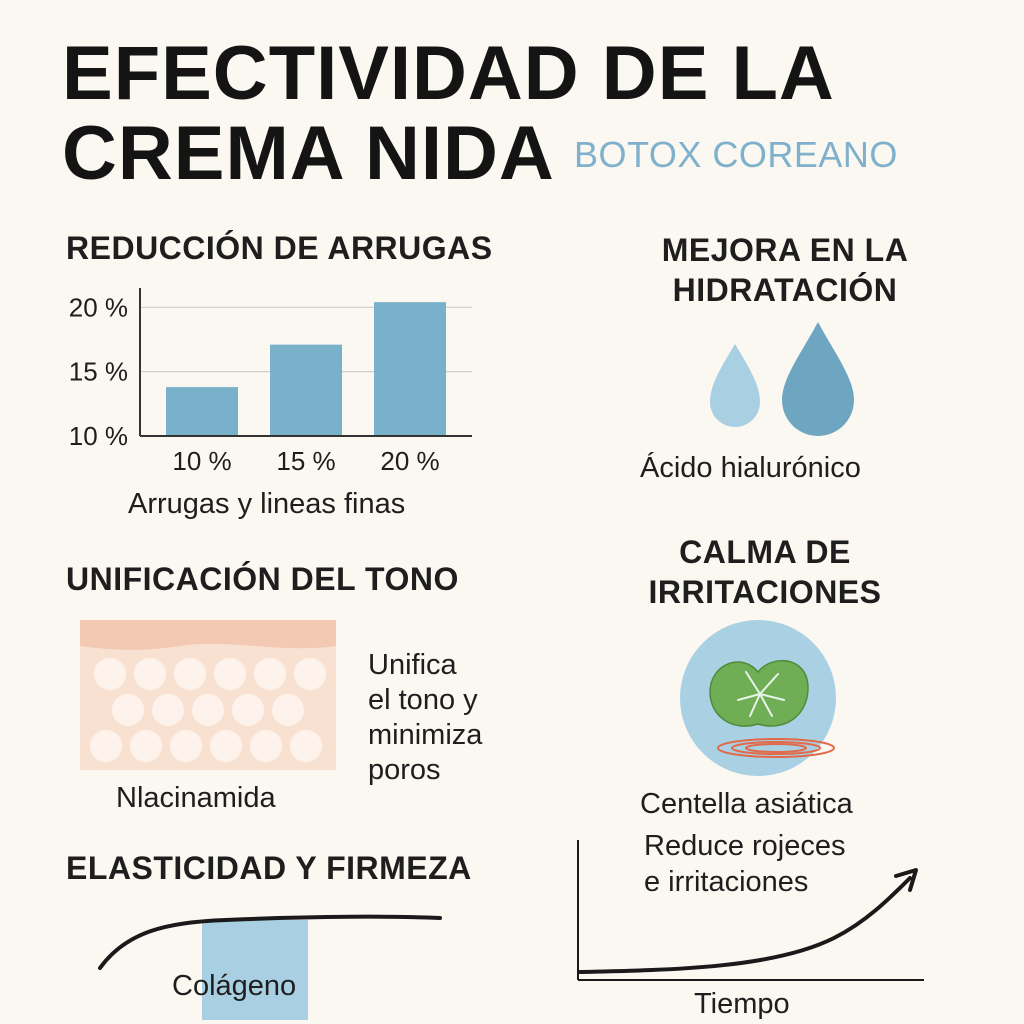 The height and width of the screenshot is (1024, 1024). I want to click on page-subtitle: BOTOX COREANO, so click(736, 154).